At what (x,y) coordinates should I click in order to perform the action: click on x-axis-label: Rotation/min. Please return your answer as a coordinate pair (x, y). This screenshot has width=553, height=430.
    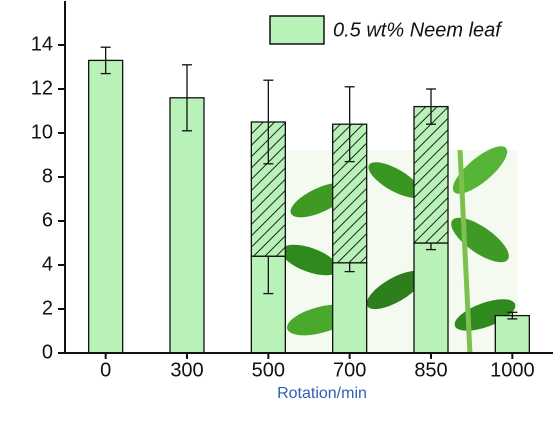
    Looking at the image, I should click on (322, 393).